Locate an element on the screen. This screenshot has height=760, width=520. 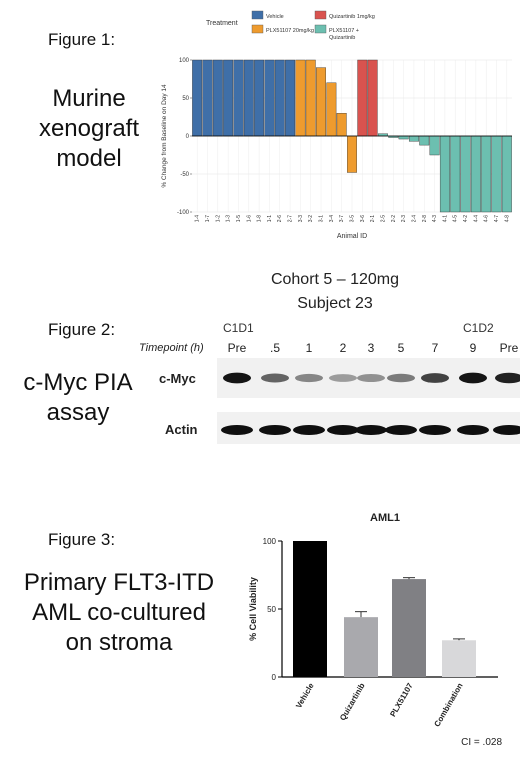
y-axis-label: % Cell Viability is located at coordinates (253, 609).